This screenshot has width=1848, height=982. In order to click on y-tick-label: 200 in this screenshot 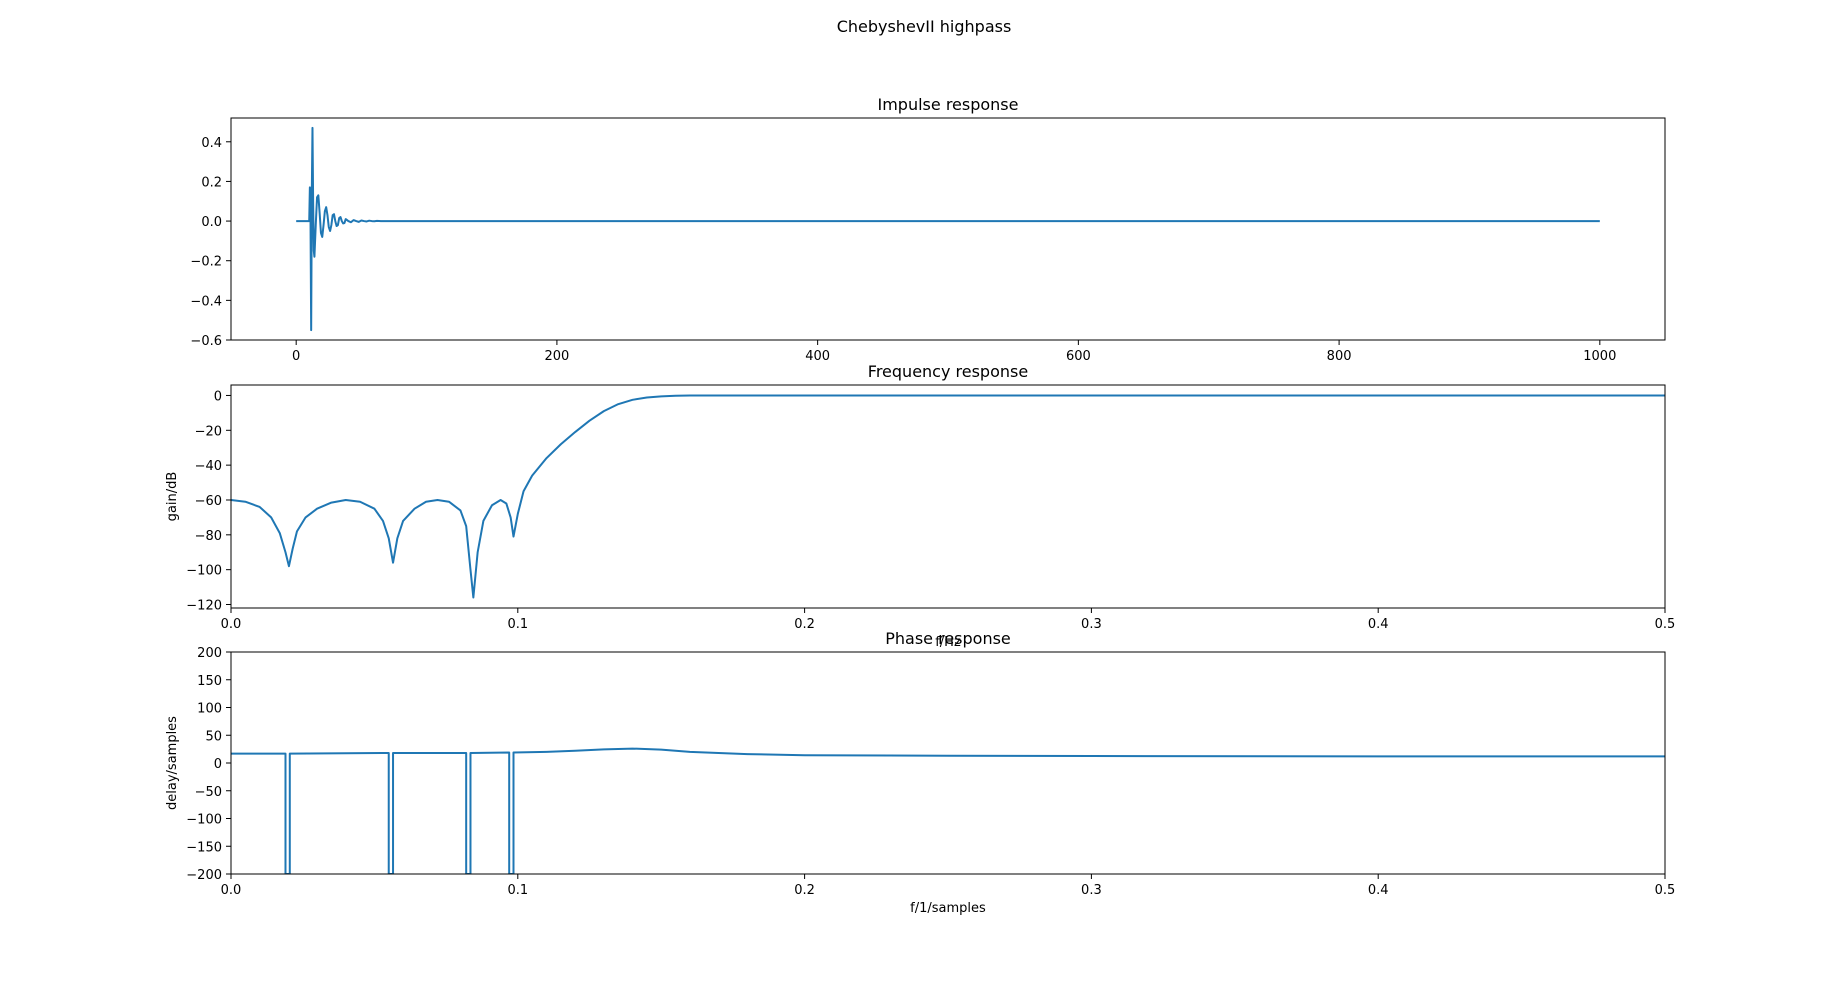, I will do `click(209, 653)`.